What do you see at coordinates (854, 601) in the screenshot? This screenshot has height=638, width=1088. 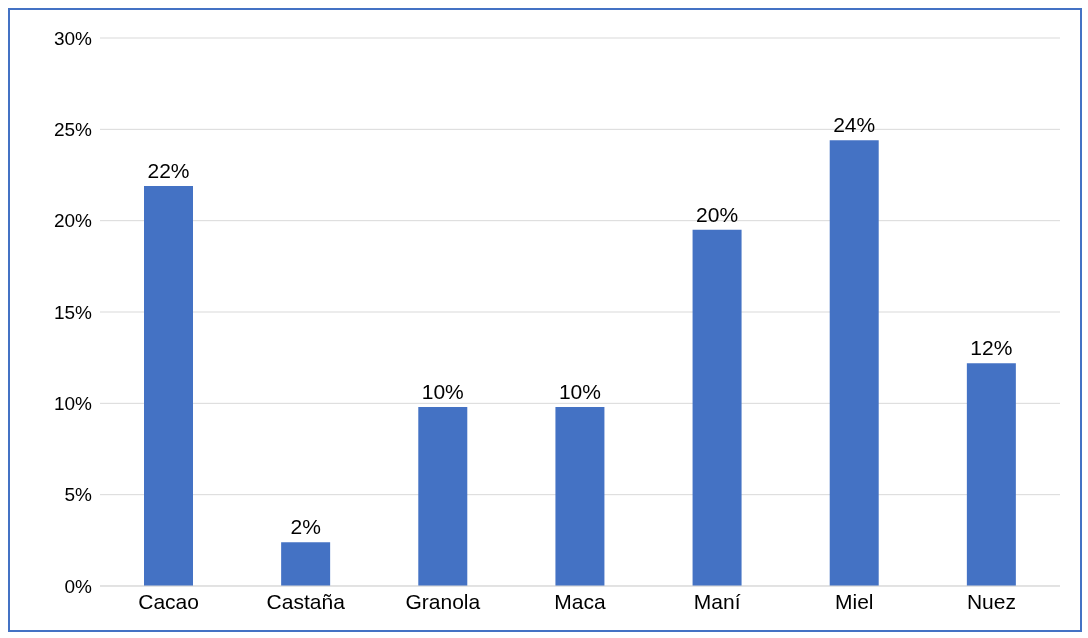 I see `x-tick-label: Miel` at bounding box center [854, 601].